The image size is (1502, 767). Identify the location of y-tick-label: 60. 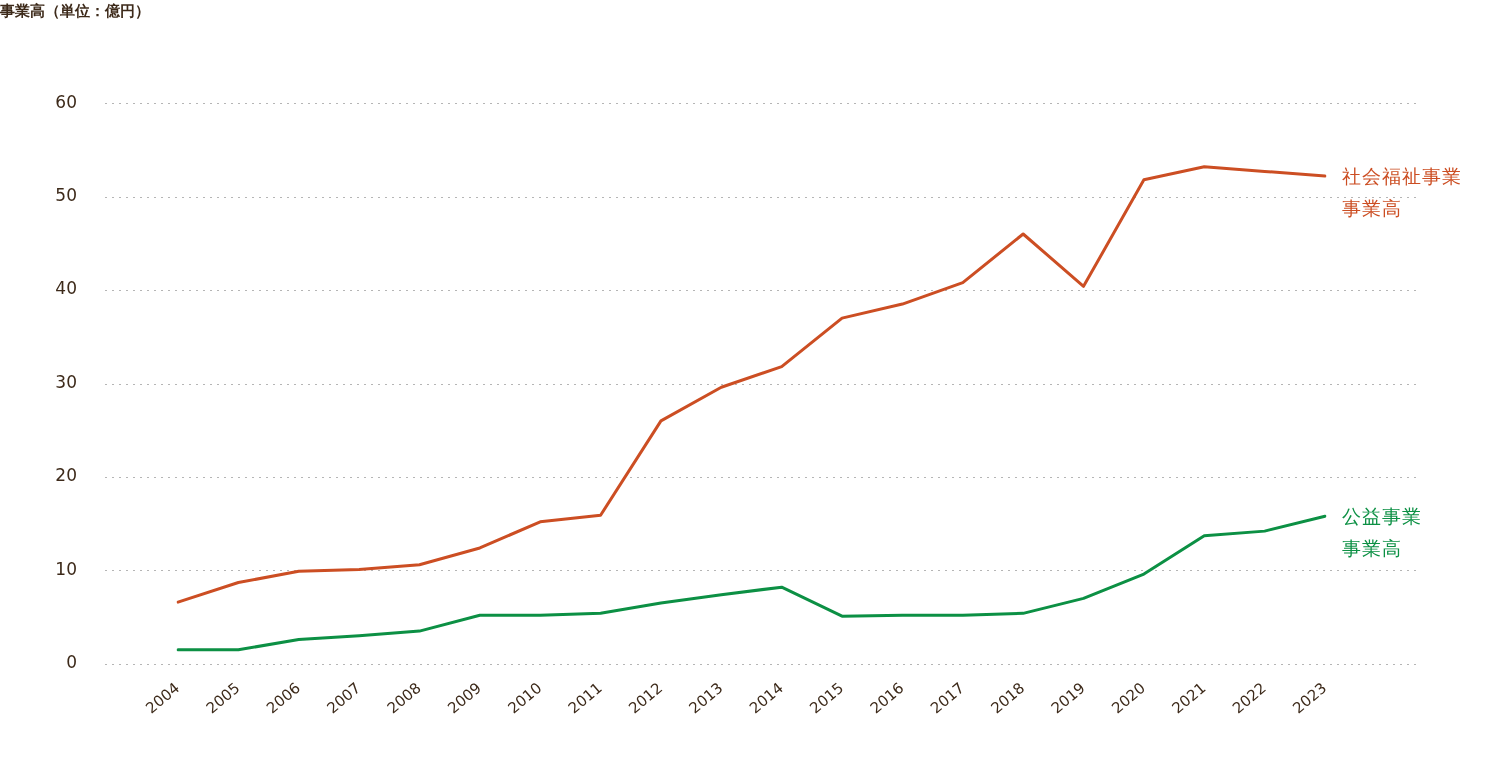
(66, 101).